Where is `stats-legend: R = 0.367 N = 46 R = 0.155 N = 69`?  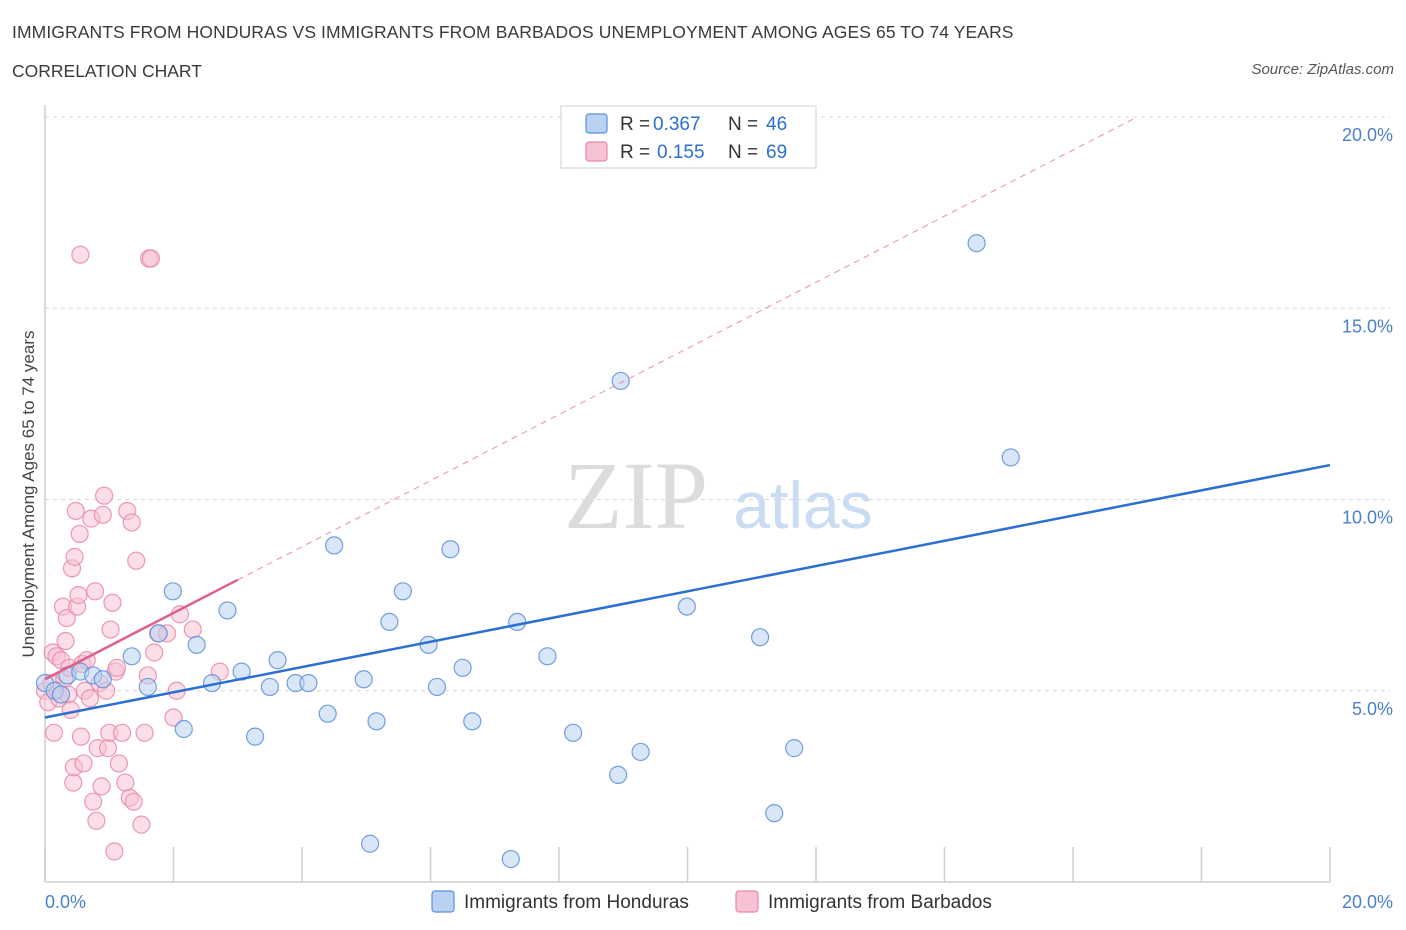
stats-legend: R = 0.367 N = 46 R = 0.155 N = 69 is located at coordinates (688, 137).